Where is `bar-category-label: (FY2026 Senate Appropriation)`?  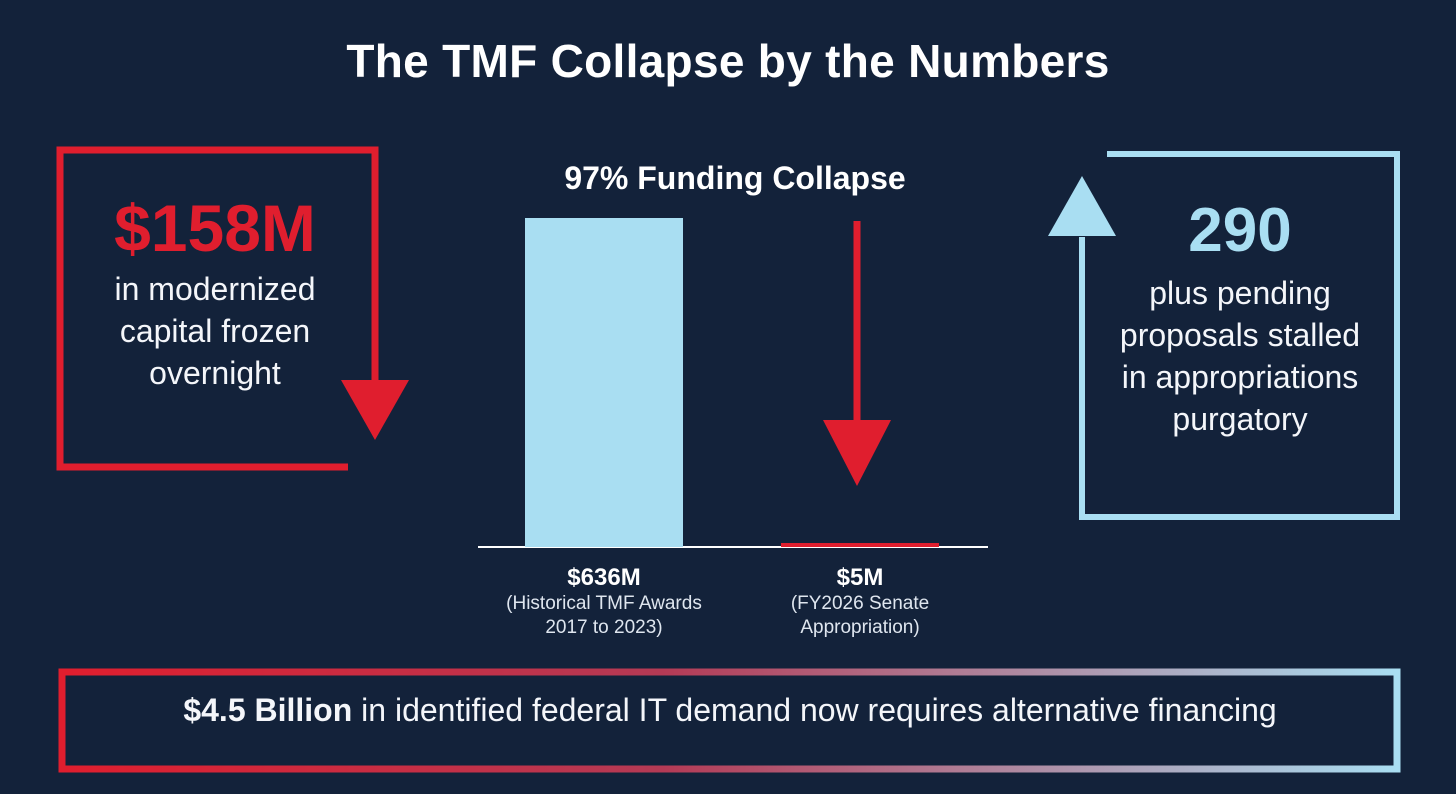
bar-category-label: (FY2026 Senate Appropriation) is located at coordinates (860, 615).